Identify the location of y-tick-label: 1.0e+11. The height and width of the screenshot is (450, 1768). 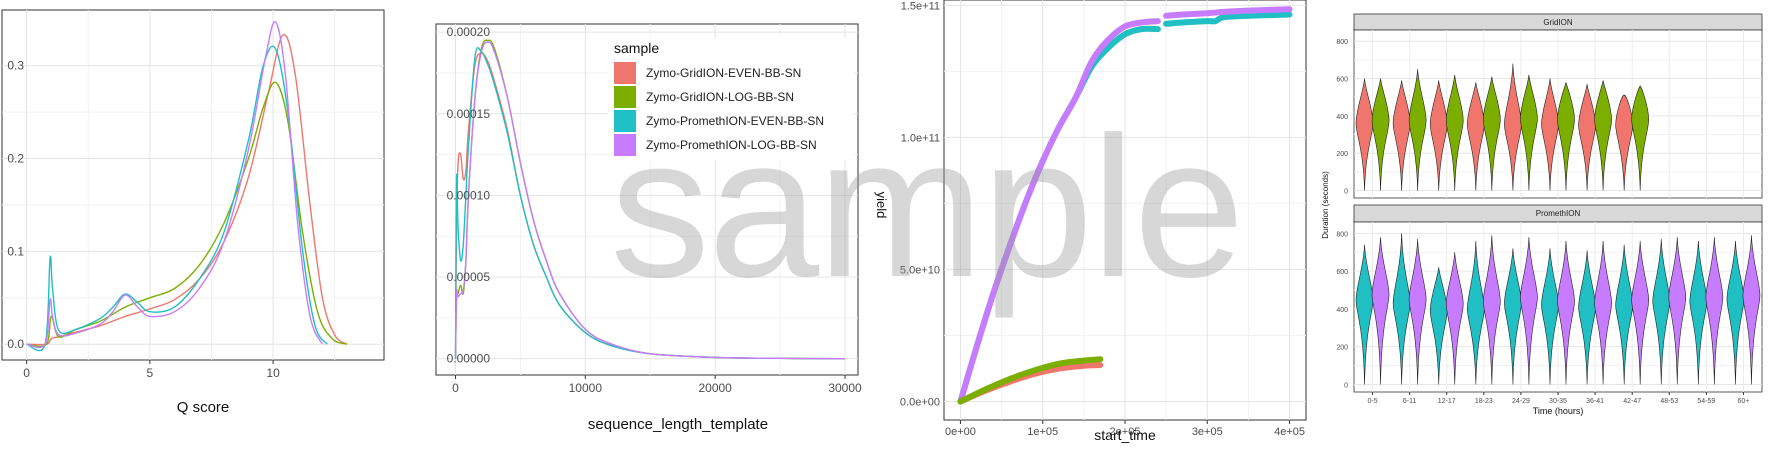
(920, 138).